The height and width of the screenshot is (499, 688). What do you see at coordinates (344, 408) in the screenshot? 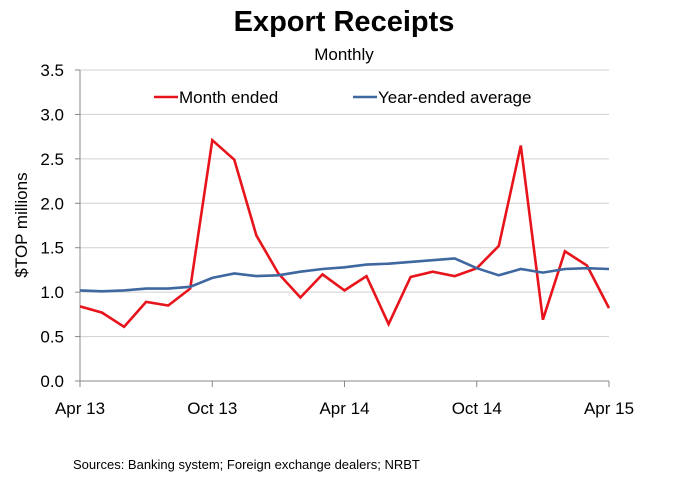
I see `x-tick-label: Apr 14` at bounding box center [344, 408].